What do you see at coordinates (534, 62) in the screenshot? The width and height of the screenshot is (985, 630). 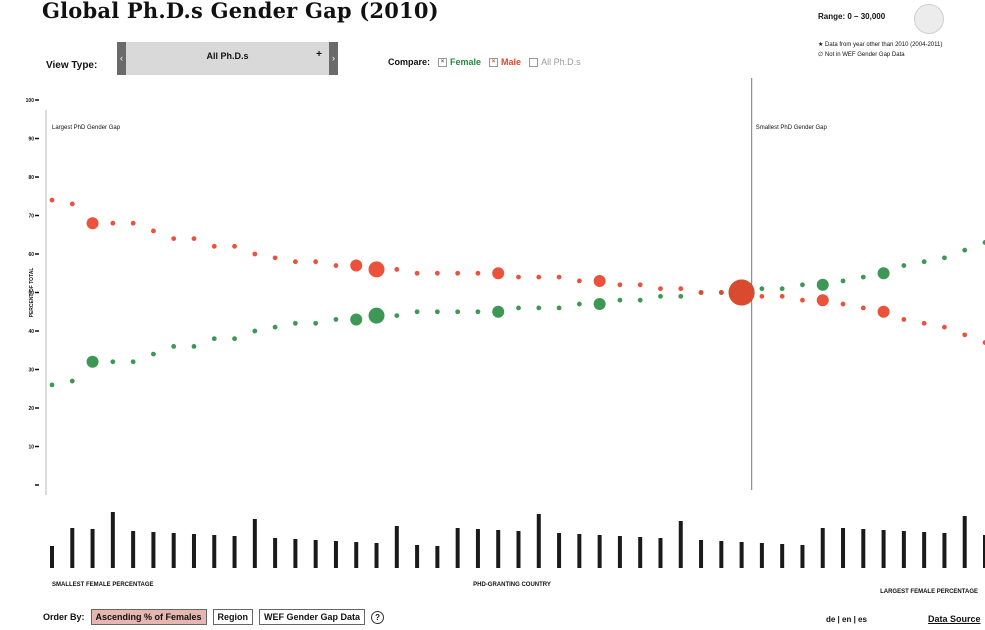 I see `checkbox-empty-icon` at bounding box center [534, 62].